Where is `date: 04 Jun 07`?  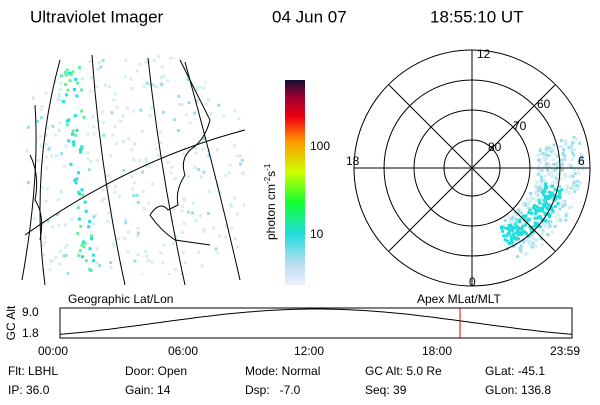 date: 04 Jun 07 is located at coordinates (309, 16).